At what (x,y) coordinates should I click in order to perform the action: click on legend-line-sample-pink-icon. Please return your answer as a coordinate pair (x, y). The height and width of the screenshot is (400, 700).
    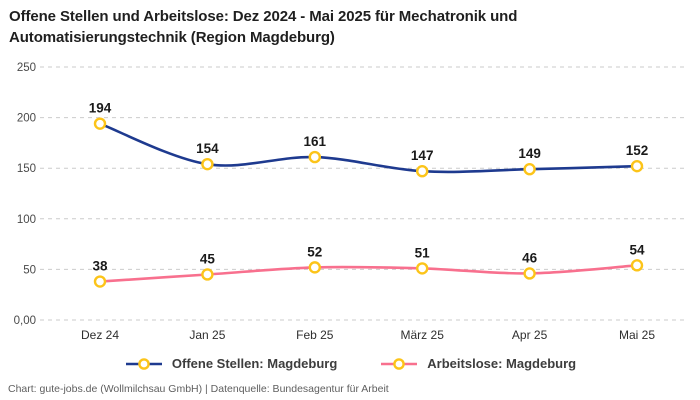
    Looking at the image, I should click on (399, 363).